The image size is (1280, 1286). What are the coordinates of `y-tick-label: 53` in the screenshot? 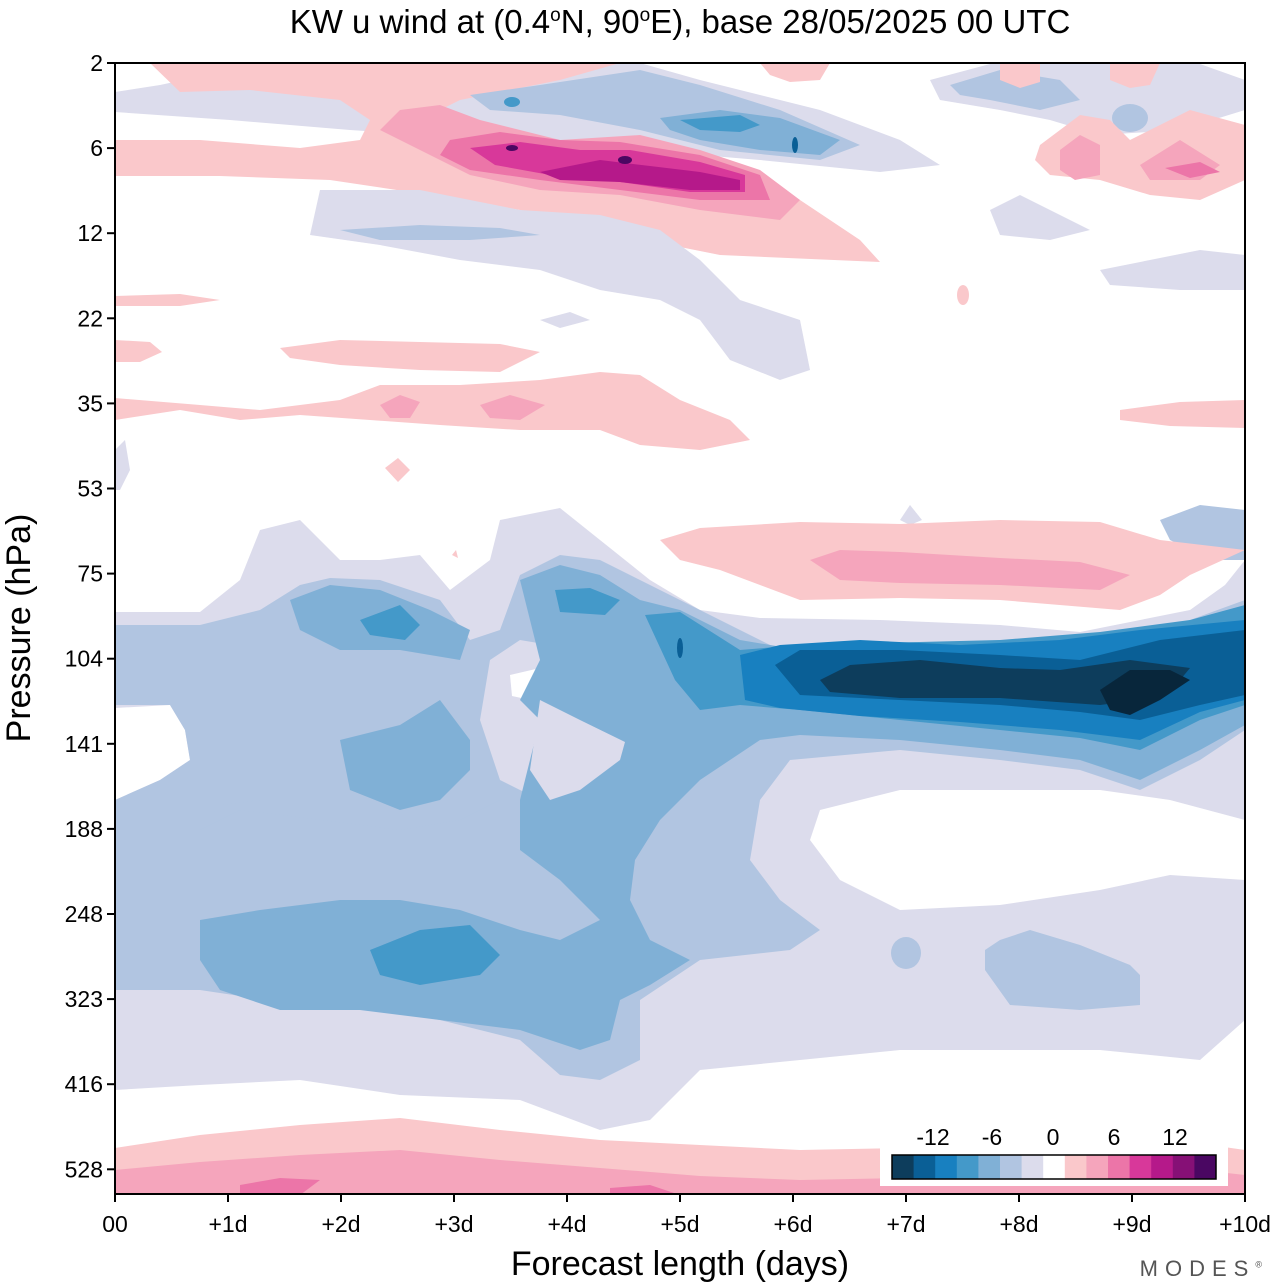 It's located at (90, 489).